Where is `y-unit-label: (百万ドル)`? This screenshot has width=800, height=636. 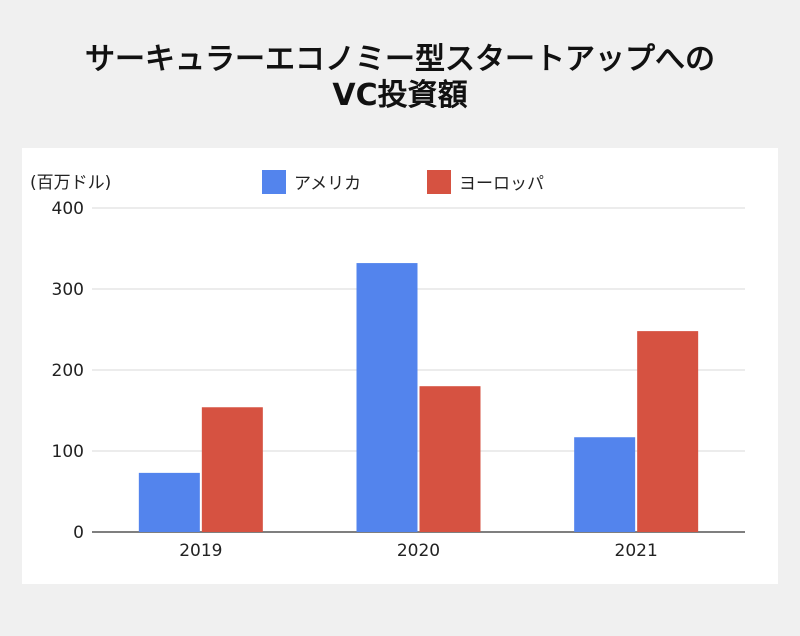 y-unit-label: (百万ドル) is located at coordinates (70, 183).